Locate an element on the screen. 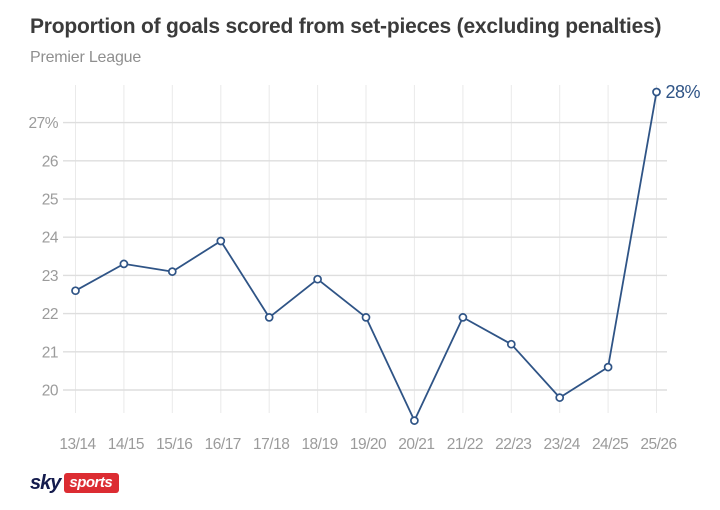 Image resolution: width=720 pixels, height=510 pixels. x-axis-tick-label: 13/14 is located at coordinates (77, 444).